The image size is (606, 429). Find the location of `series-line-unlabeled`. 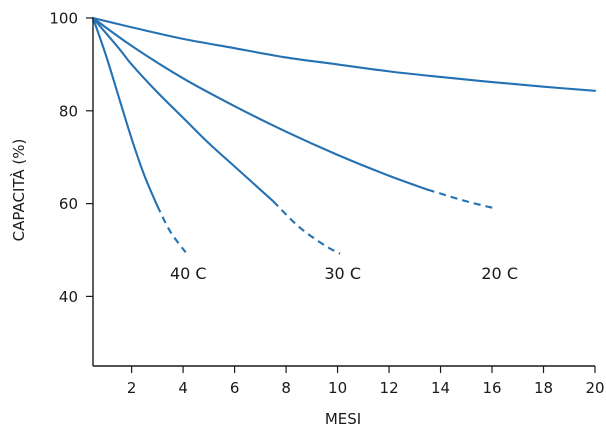

series-line-unlabeled is located at coordinates (344, 54).